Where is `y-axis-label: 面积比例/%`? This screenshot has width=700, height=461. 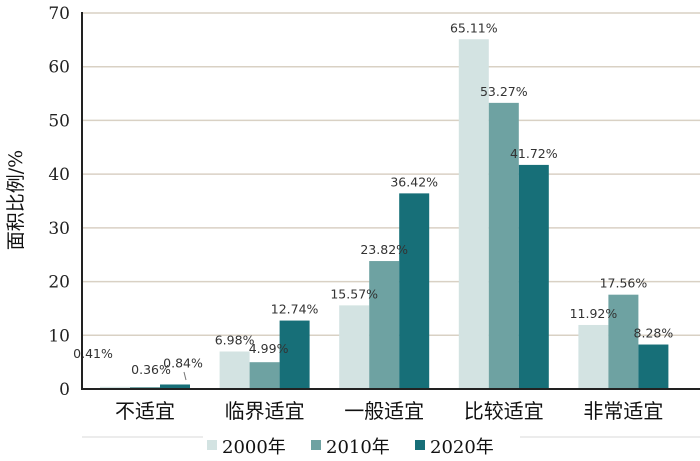 y-axis-label: 面积比例/% is located at coordinates (16, 200).